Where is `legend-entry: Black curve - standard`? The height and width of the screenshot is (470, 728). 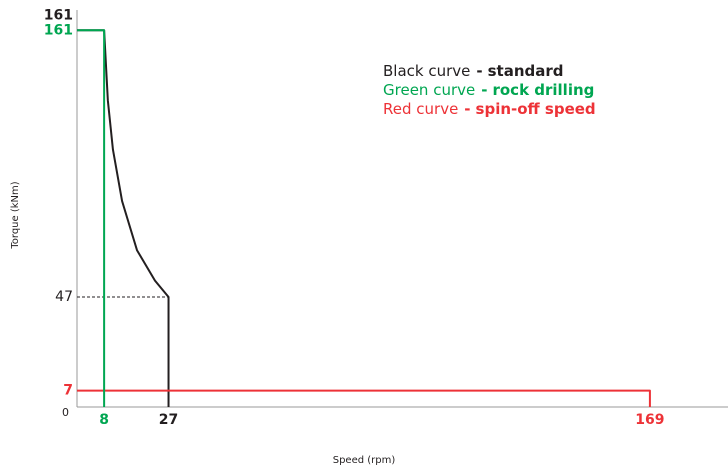
legend-entry: Black curve - standard is located at coordinates (473, 71).